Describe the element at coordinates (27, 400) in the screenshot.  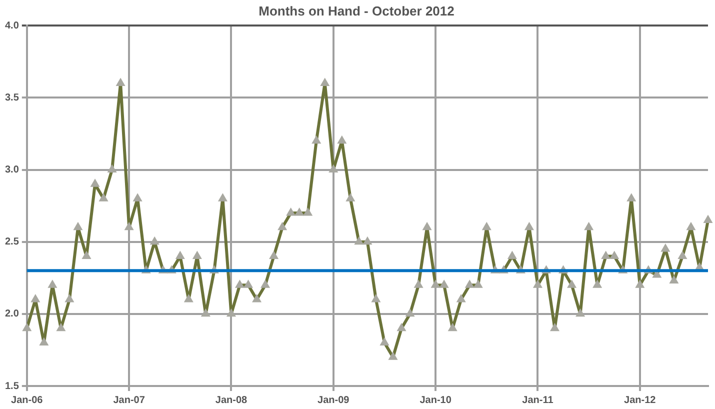
I see `x-tick-label: Jan-06` at that location.